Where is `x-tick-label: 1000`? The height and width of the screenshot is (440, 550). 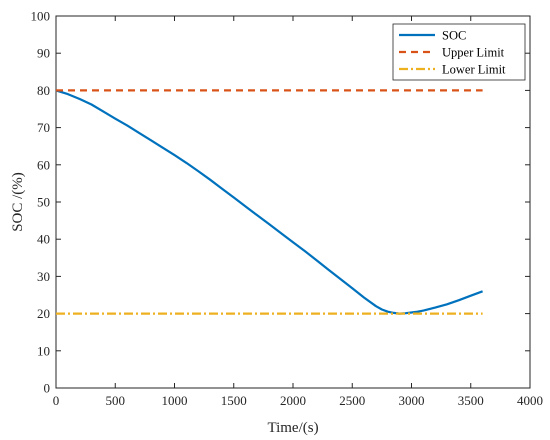
x-tick-label: 1000 is located at coordinates (175, 400).